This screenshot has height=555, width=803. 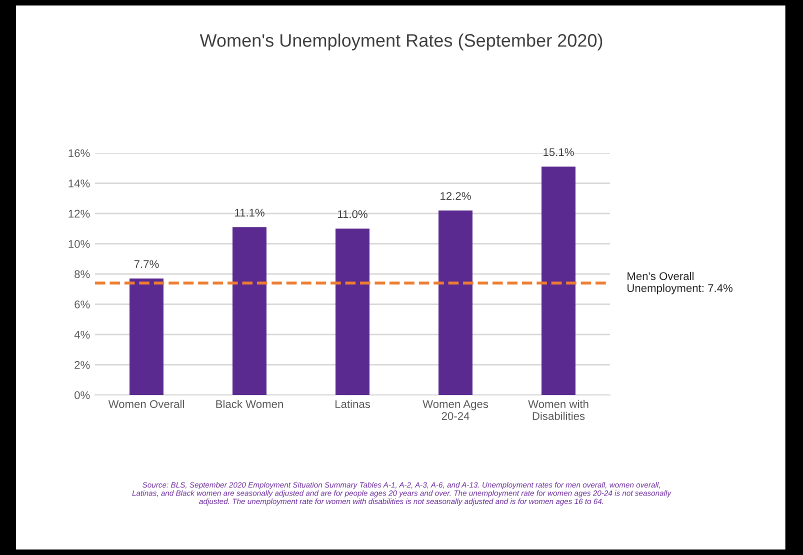 What do you see at coordinates (79, 244) in the screenshot?
I see `y-tick-label: 10%` at bounding box center [79, 244].